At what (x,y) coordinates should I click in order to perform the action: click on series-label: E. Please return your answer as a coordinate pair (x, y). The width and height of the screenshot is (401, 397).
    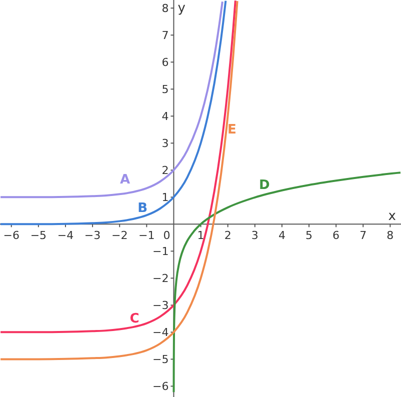
    Looking at the image, I should click on (231, 130).